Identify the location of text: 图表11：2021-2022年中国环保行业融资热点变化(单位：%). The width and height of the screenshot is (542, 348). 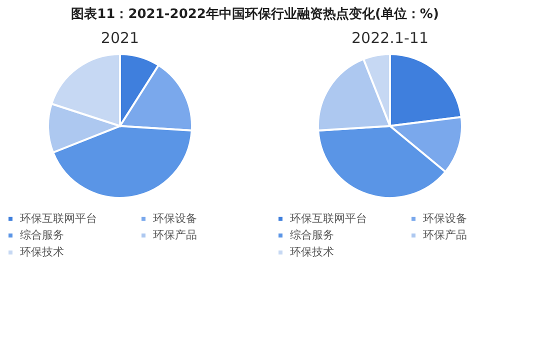
(255, 14).